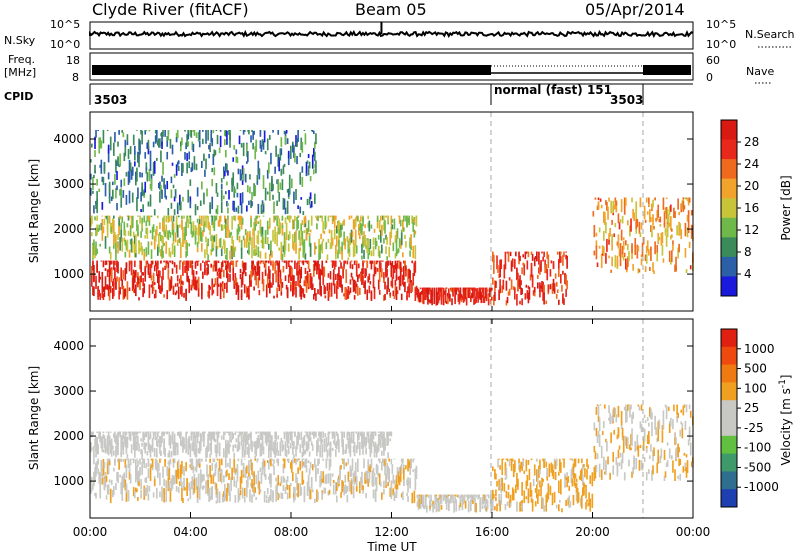 The height and width of the screenshot is (558, 800). I want to click on colorbar-tick-label: 8, so click(748, 252).